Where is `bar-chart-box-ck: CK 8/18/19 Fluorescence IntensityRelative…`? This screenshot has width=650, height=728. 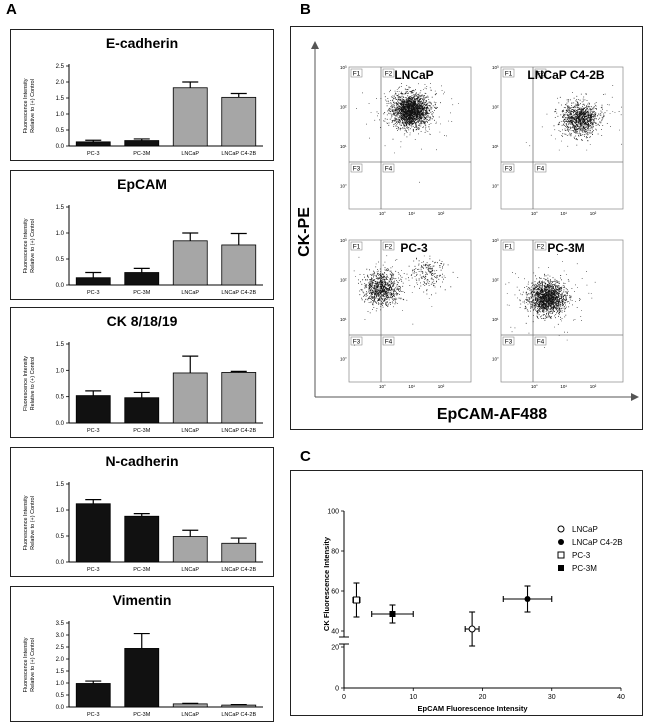 bar-chart-box-ck: CK 8/18/19 Fluorescence IntensityRelative… is located at coordinates (142, 372).